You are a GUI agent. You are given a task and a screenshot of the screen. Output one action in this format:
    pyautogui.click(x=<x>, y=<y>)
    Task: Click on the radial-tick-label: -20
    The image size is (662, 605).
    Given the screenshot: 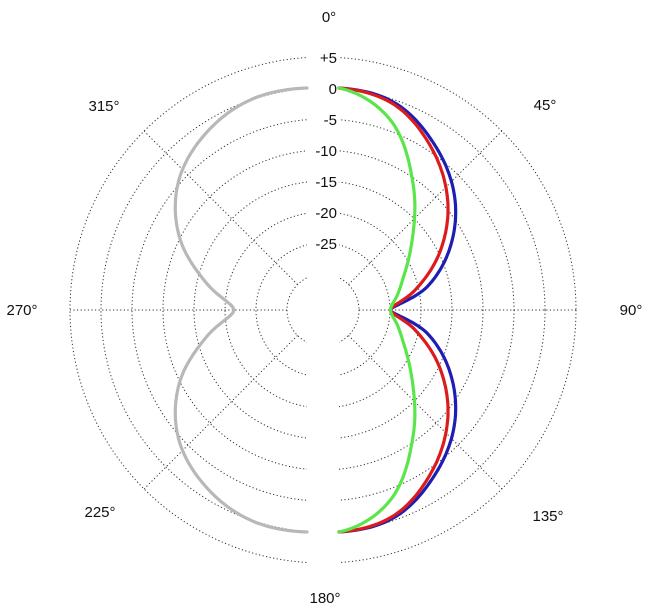 What is the action you would take?
    pyautogui.click(x=326, y=213)
    